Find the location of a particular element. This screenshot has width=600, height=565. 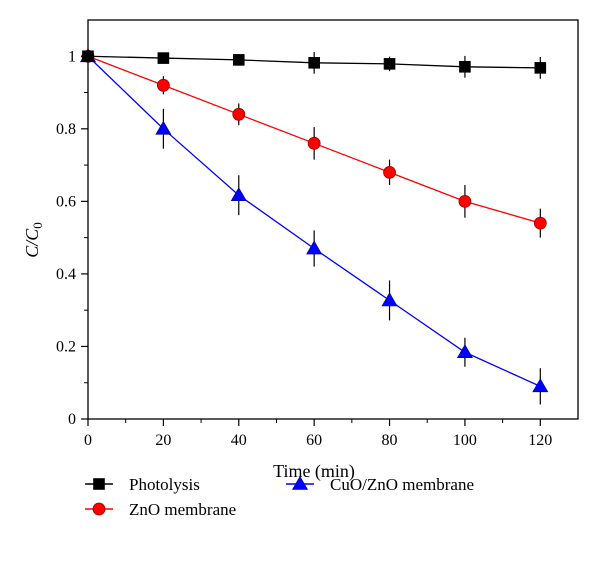

legend-item: CuO/ZnO membrane is located at coordinates (380, 484).